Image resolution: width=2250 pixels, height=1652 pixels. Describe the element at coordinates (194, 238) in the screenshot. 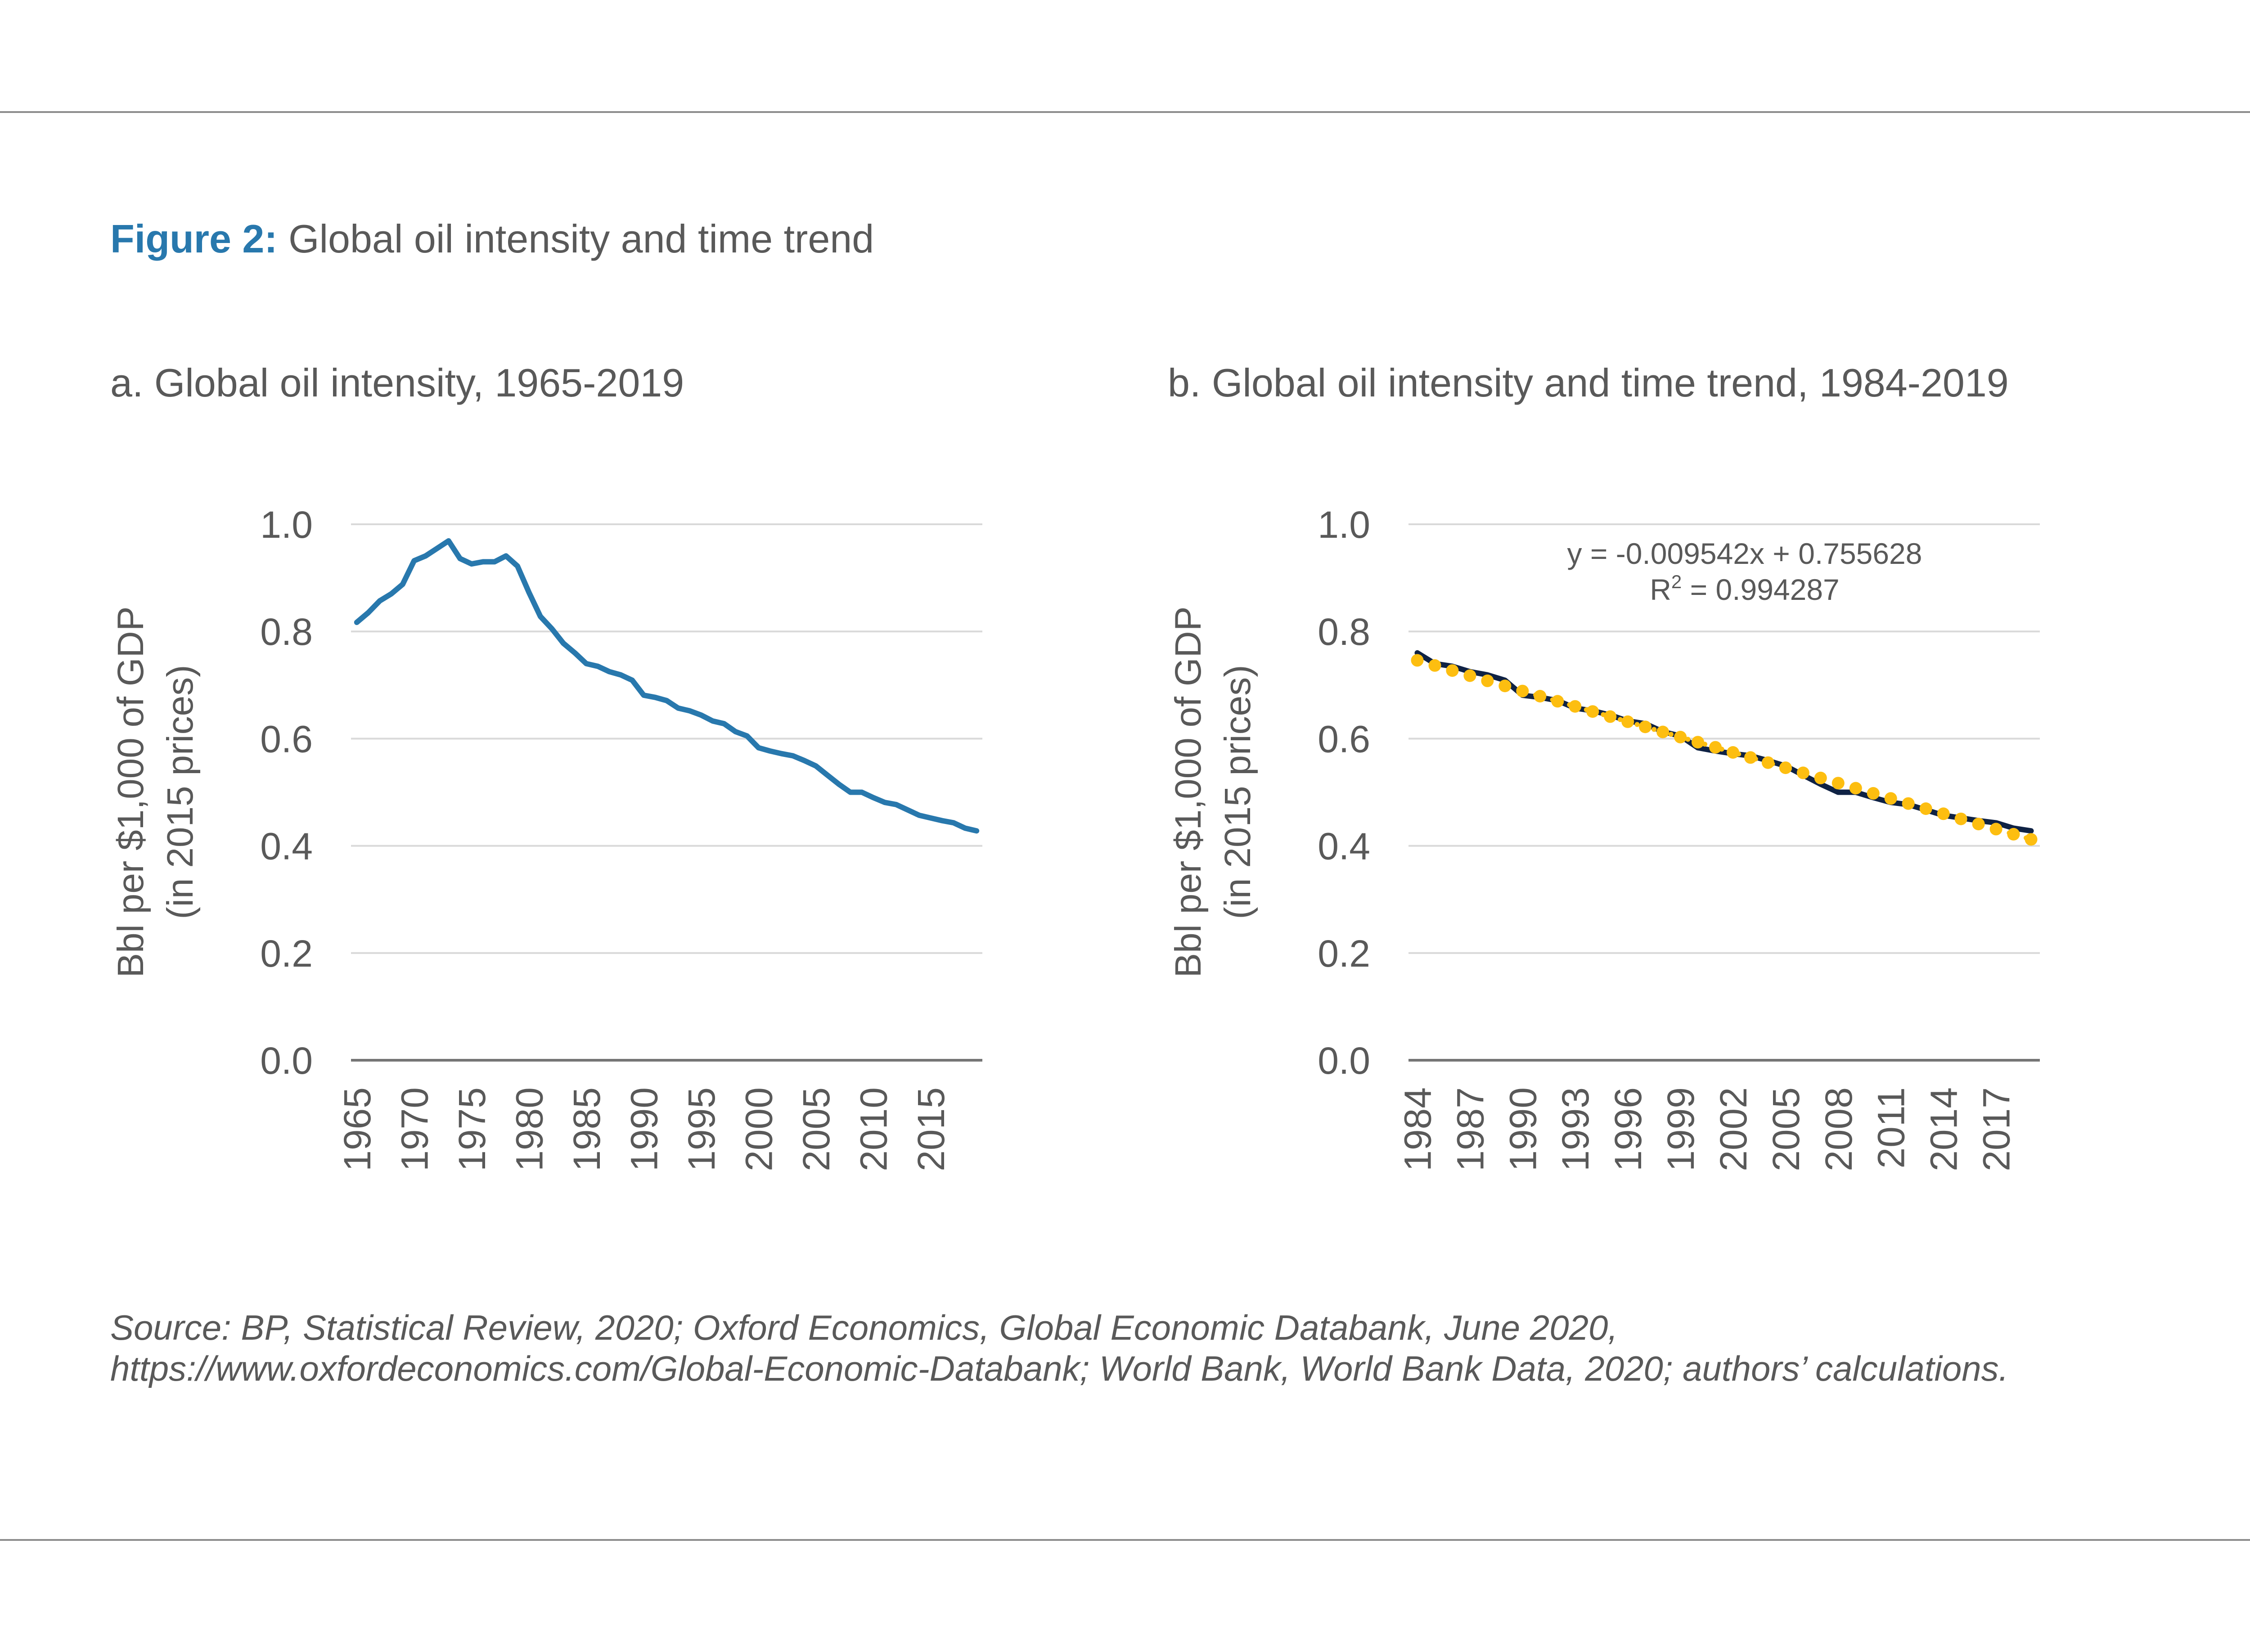

I see `figure-label: Figure 2:` at that location.